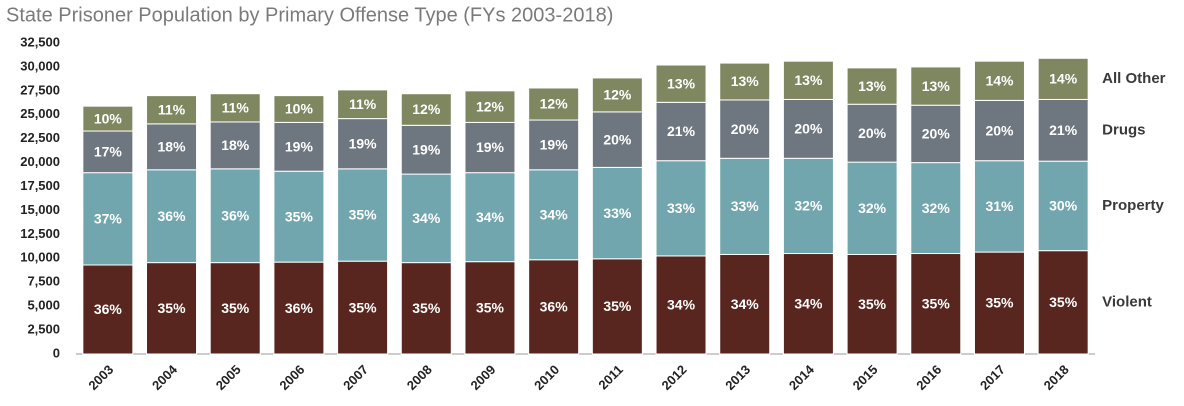  What do you see at coordinates (40, 137) in the screenshot?
I see `y-tick-label: 22,500` at bounding box center [40, 137].